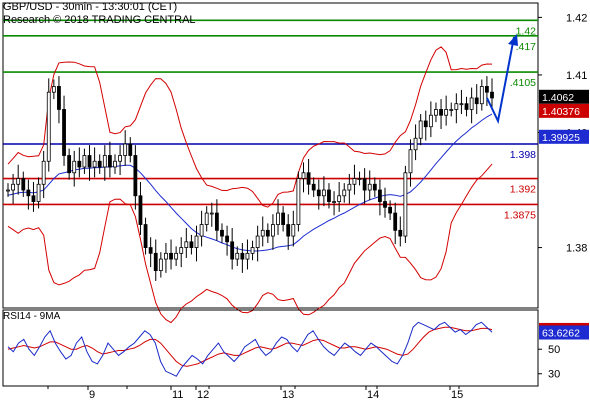 This screenshot has width=590, height=400. I want to click on rsi-ma-line, so click(250, 346).